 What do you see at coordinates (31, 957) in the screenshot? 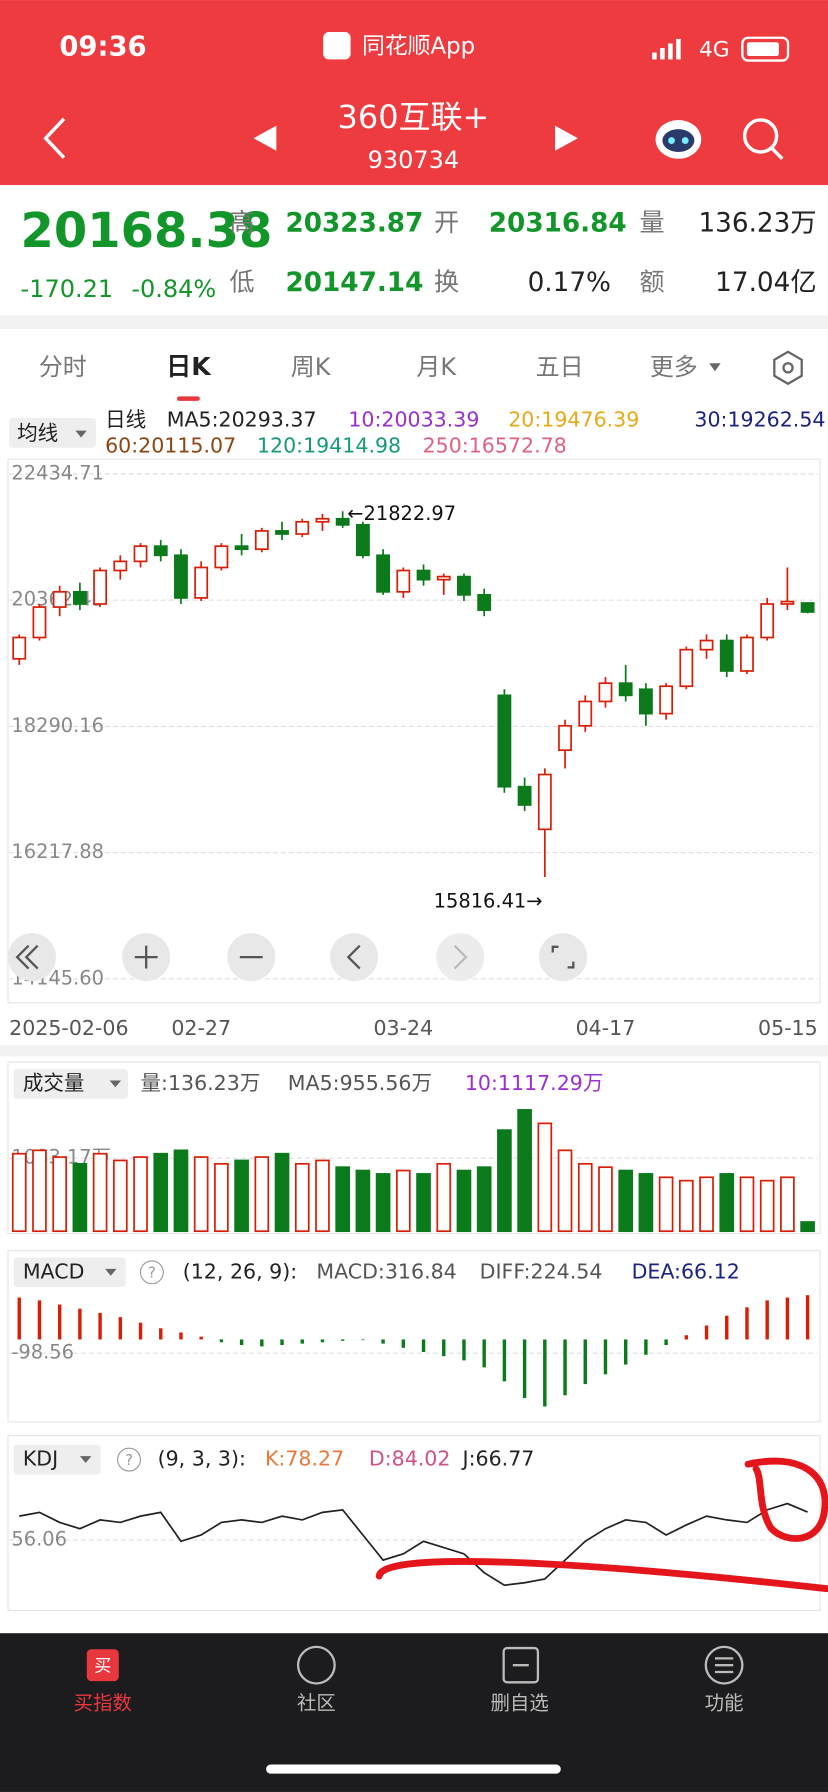
I see `zoom-left` at bounding box center [31, 957].